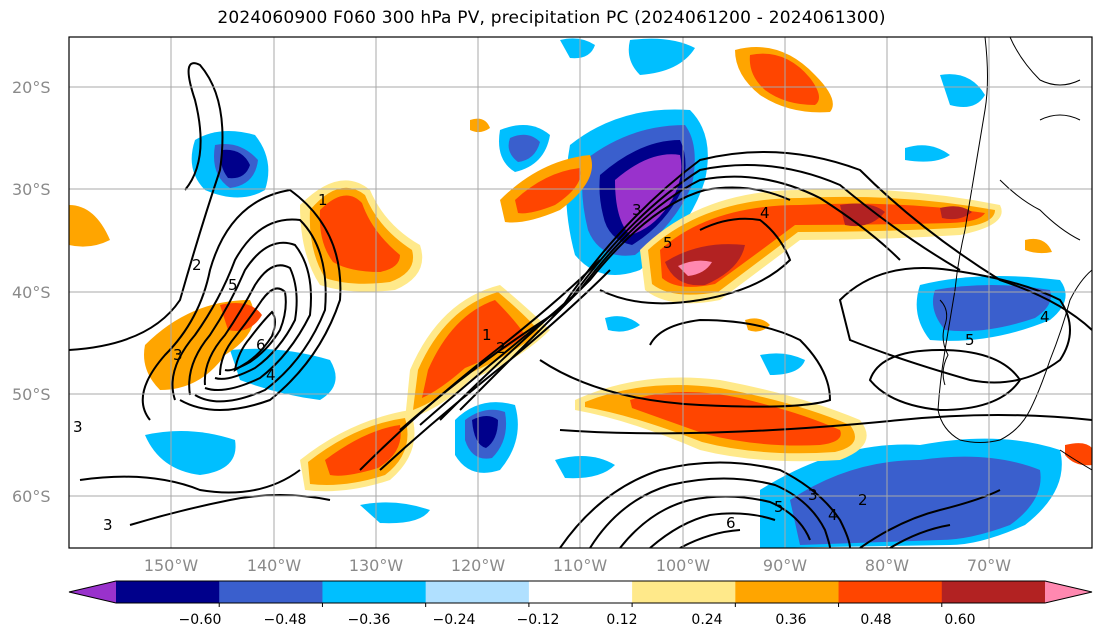  I want to click on colorbar-tick-label: −0.48, so click(285, 620).